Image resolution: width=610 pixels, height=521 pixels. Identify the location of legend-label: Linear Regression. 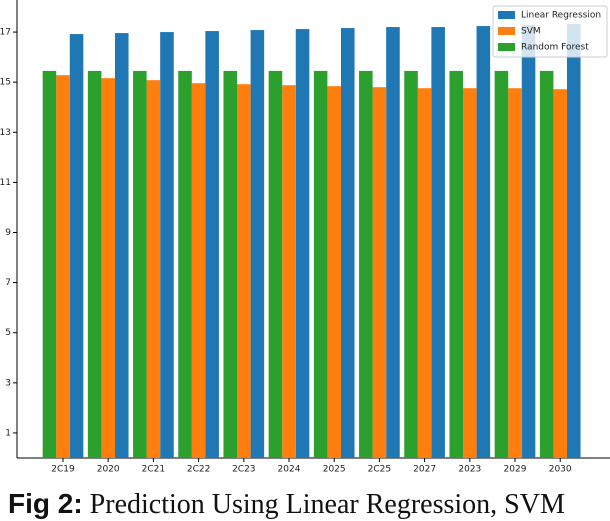
(561, 16).